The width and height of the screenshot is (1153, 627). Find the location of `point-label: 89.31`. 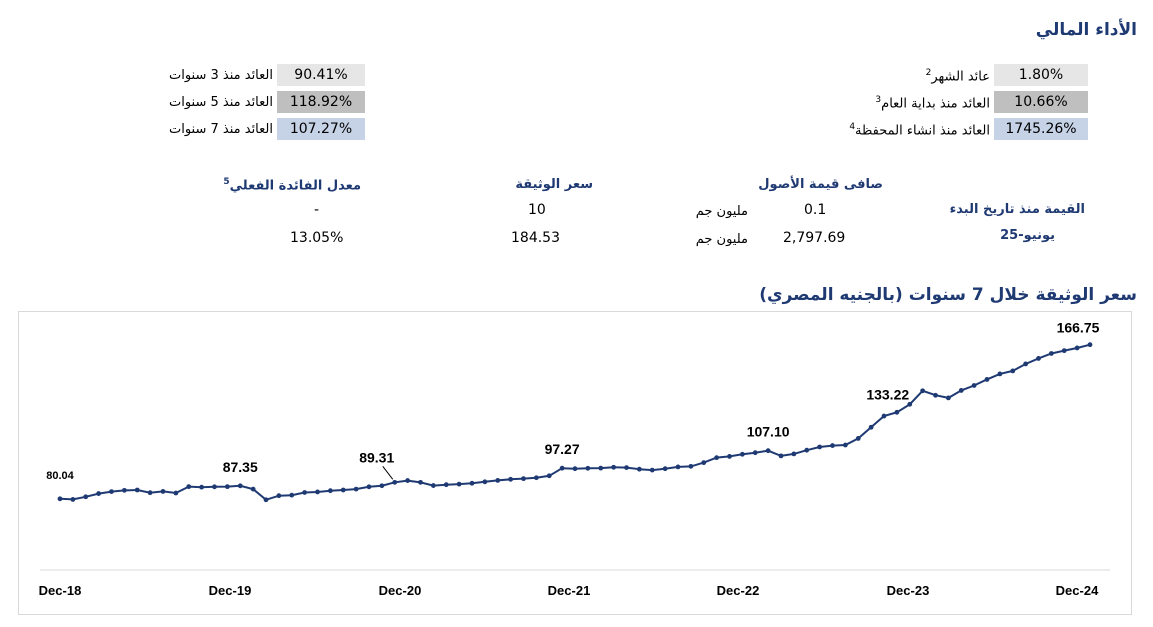

point-label: 89.31 is located at coordinates (376, 457).